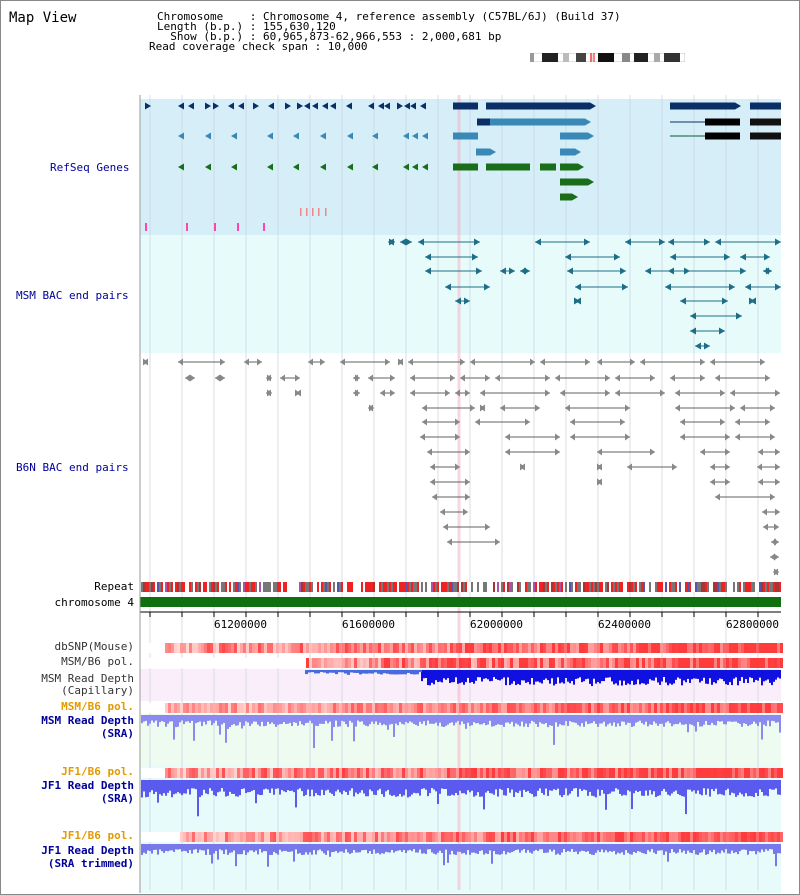 Image resolution: width=800 pixels, height=895 pixels. I want to click on dbsnp-heat-track, so click(462, 648).